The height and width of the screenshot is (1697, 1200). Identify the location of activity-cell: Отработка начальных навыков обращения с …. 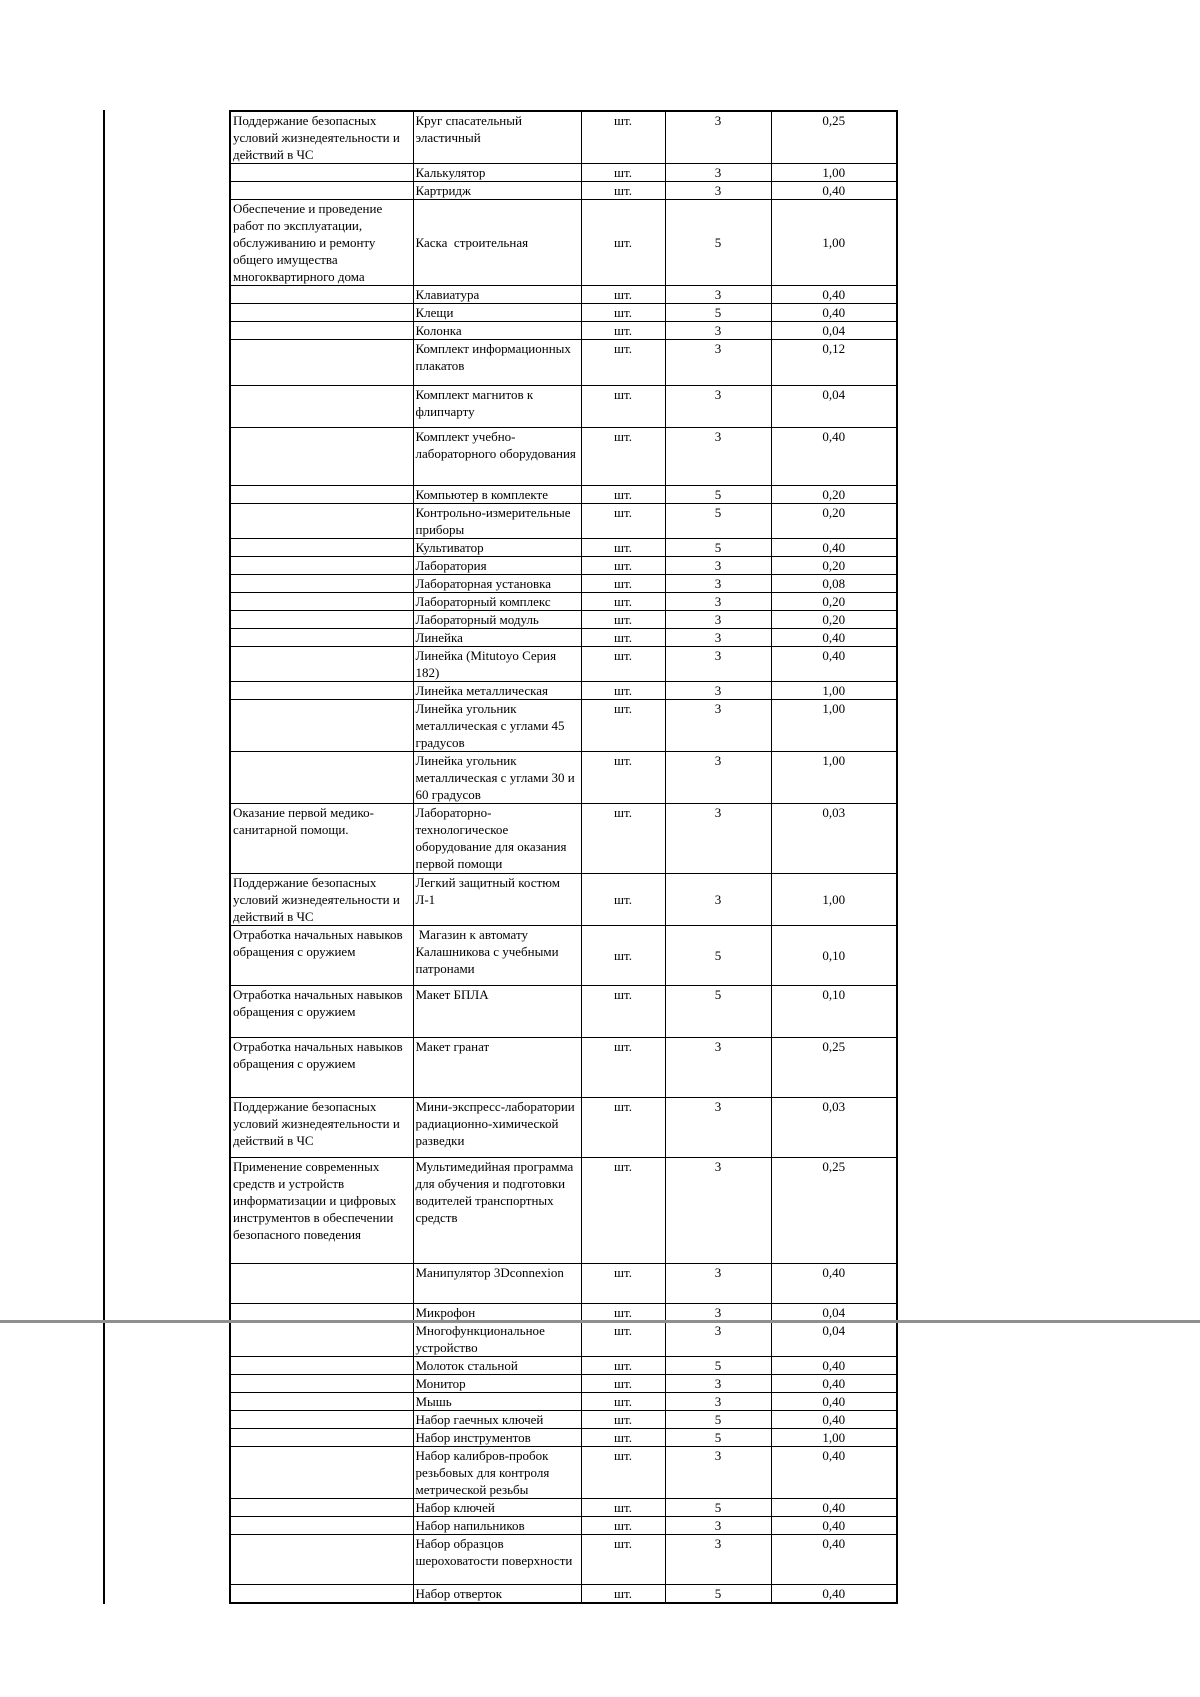
(321, 1011).